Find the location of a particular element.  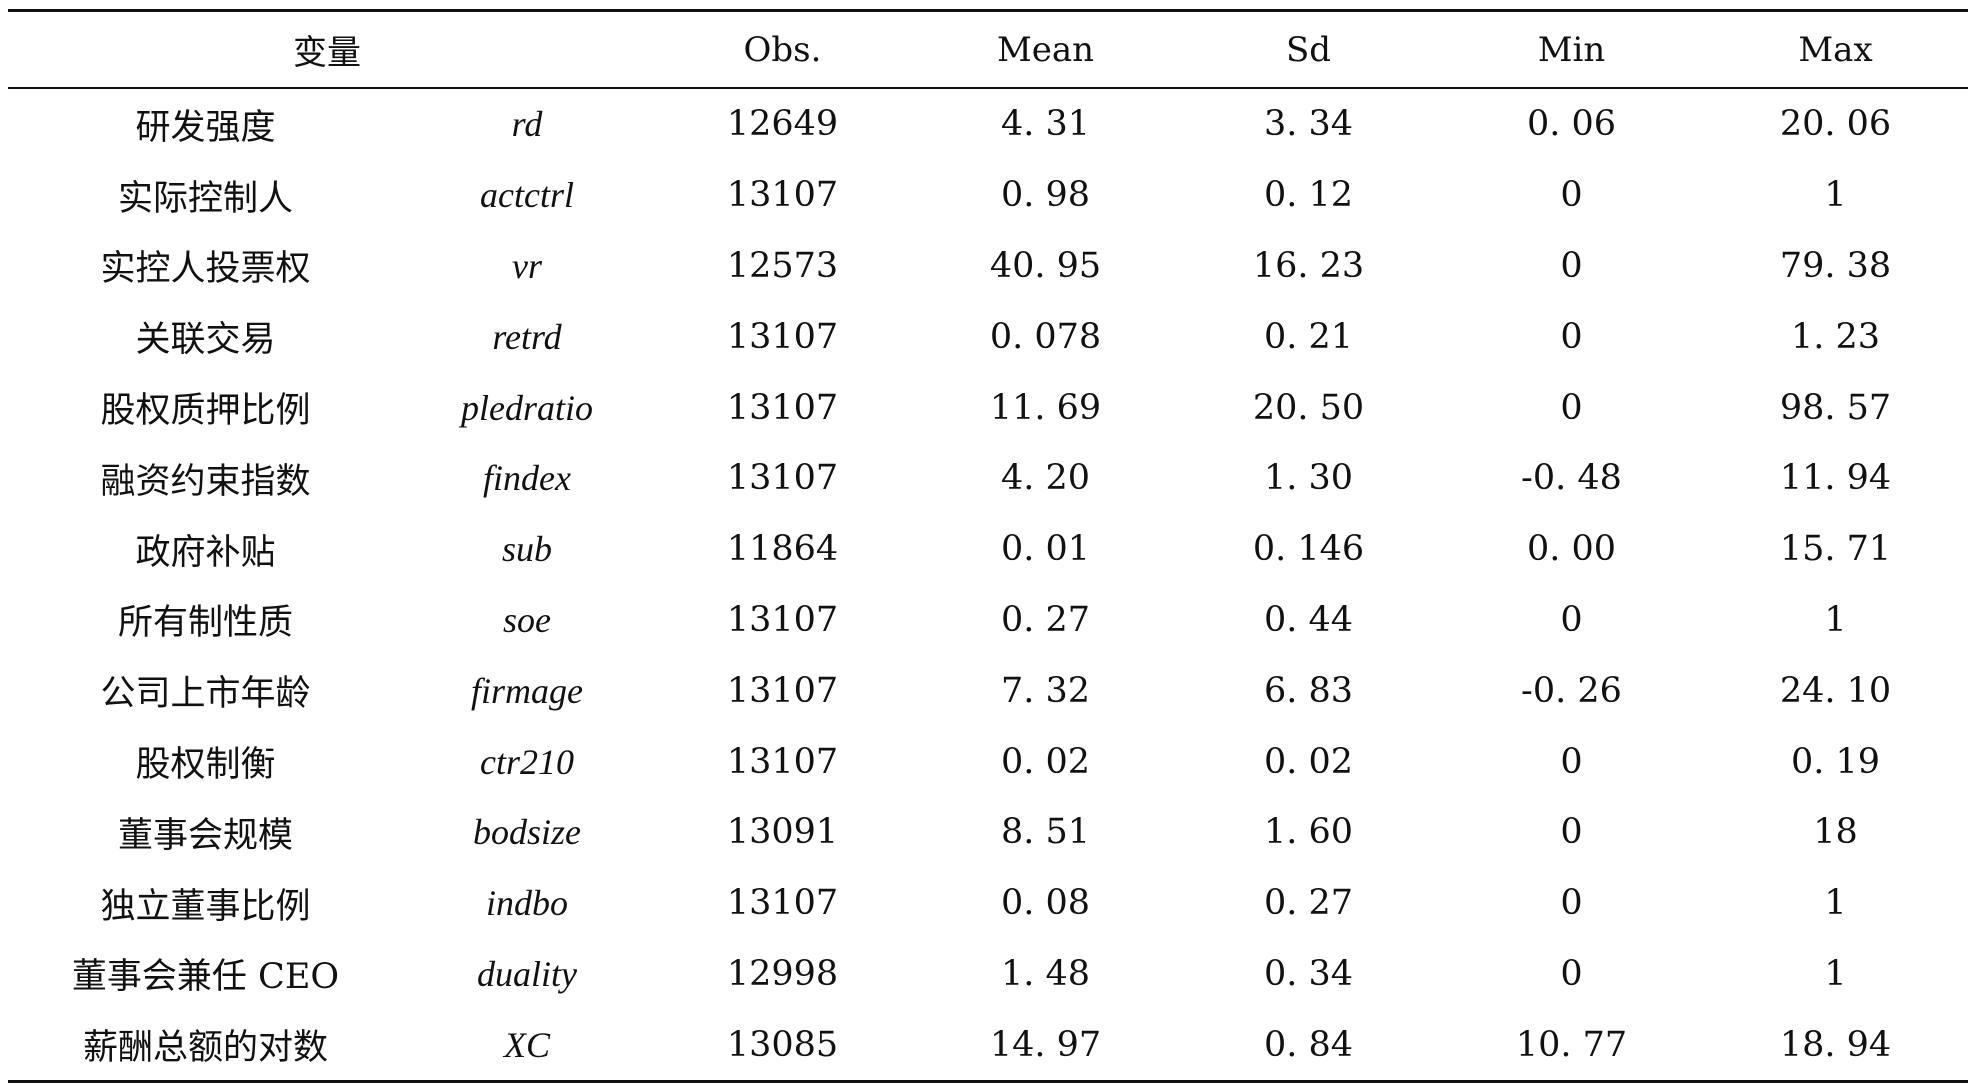

variable-name-cell: 独立董事比例 is located at coordinates (205, 906).